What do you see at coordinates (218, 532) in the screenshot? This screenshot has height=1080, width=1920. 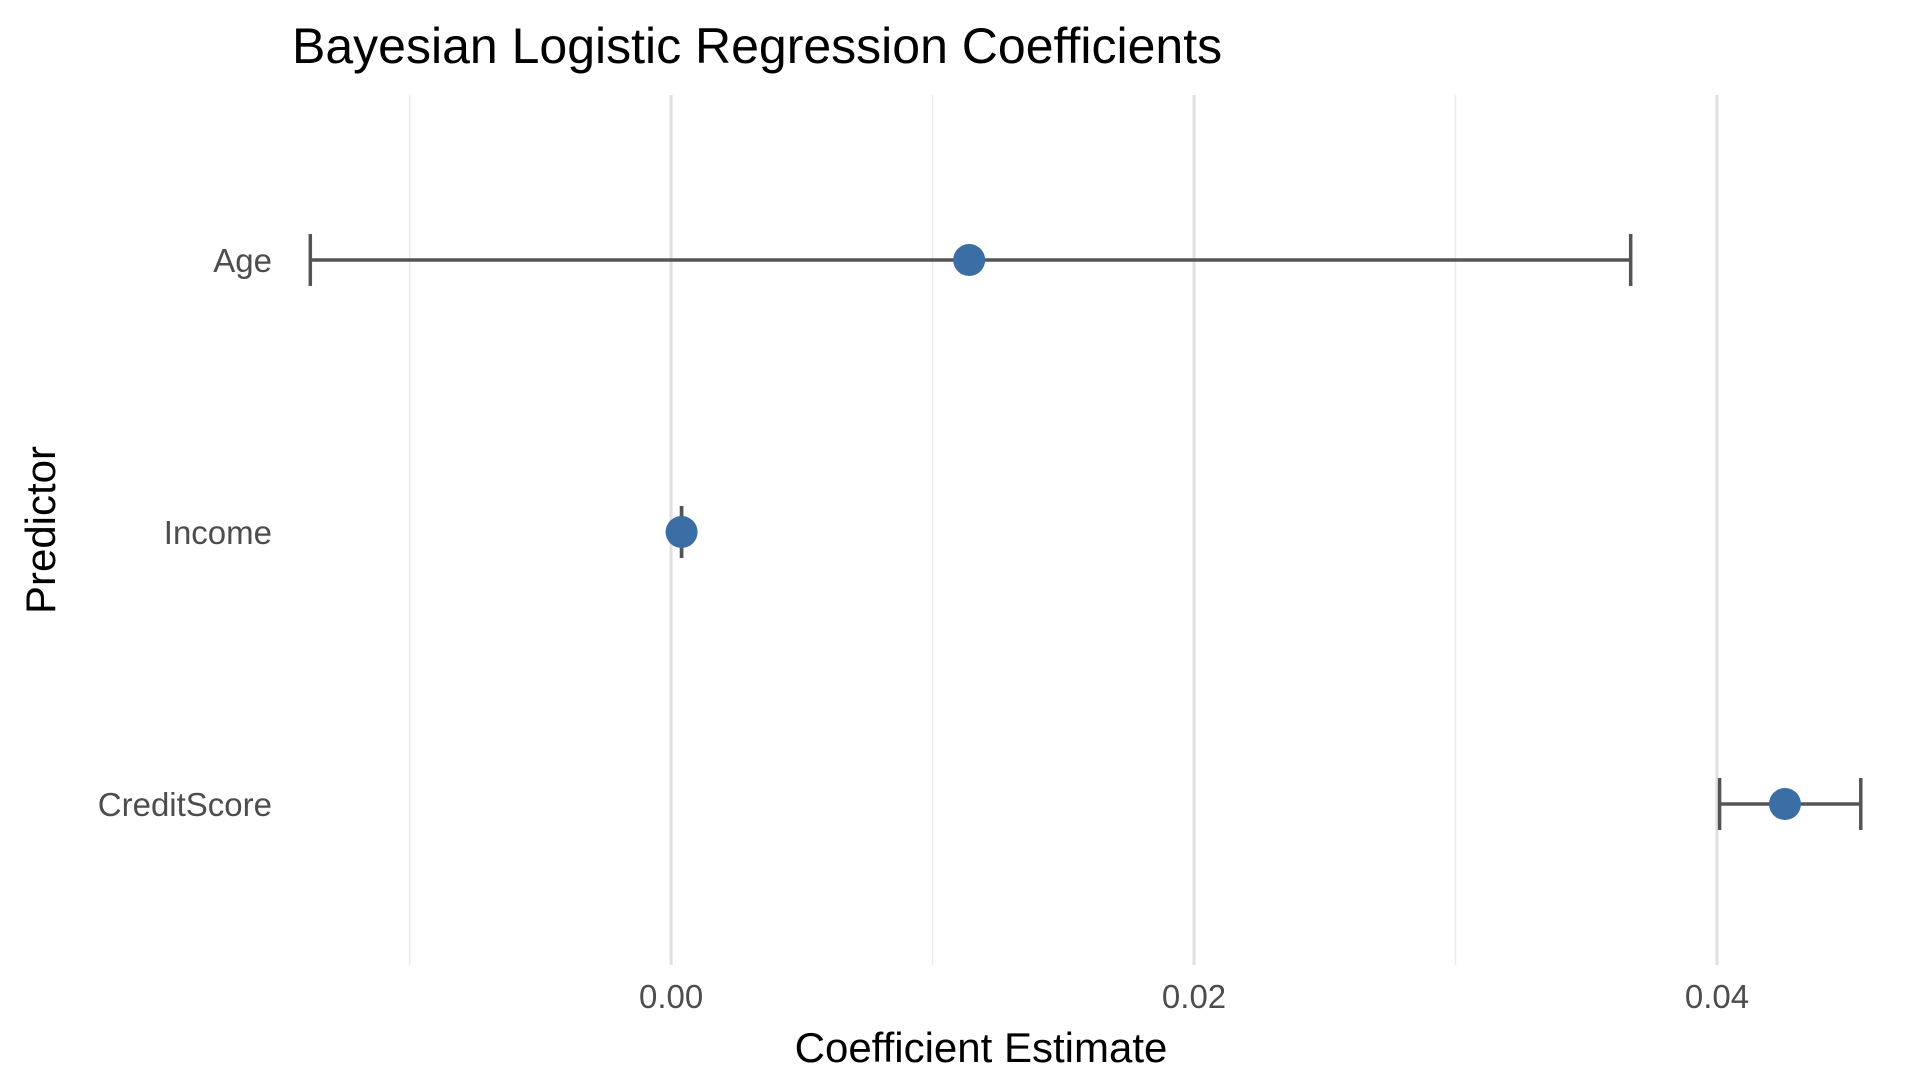 I see `y-tick-label: Income` at bounding box center [218, 532].